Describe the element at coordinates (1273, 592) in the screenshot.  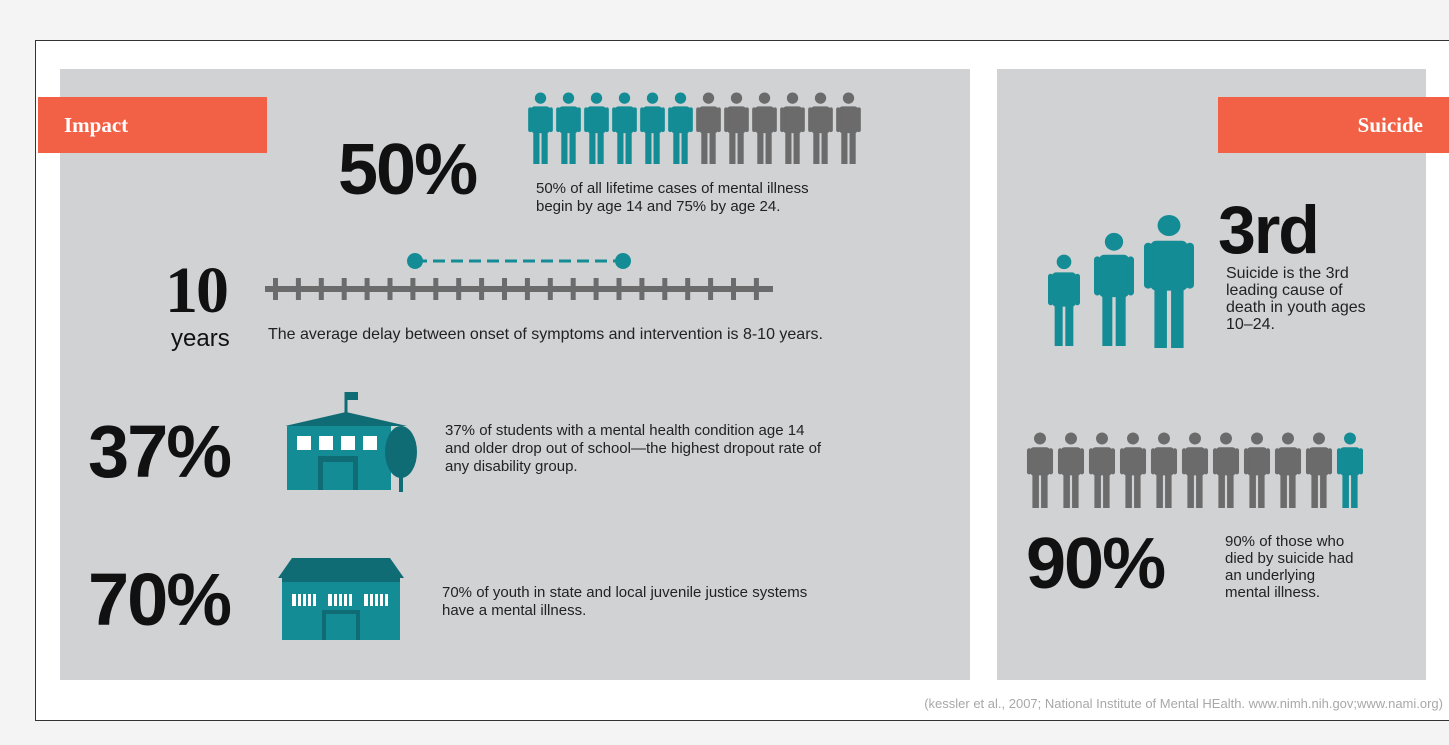
I see `stat-90-line4: mental illness.` at that location.